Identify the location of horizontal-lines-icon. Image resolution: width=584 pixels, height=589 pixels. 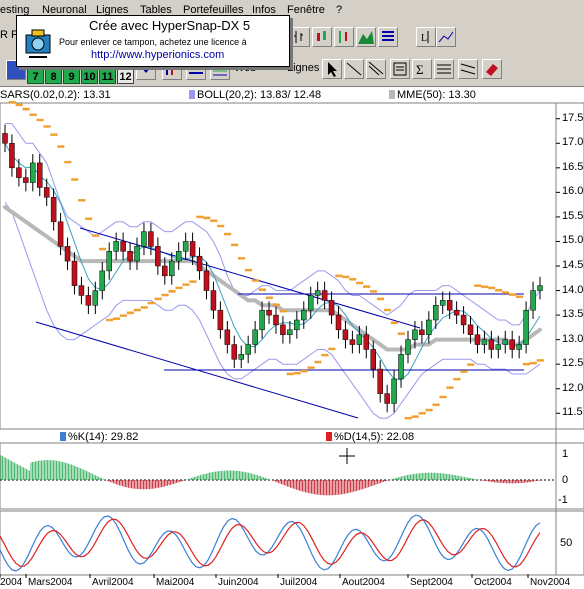
(444, 69).